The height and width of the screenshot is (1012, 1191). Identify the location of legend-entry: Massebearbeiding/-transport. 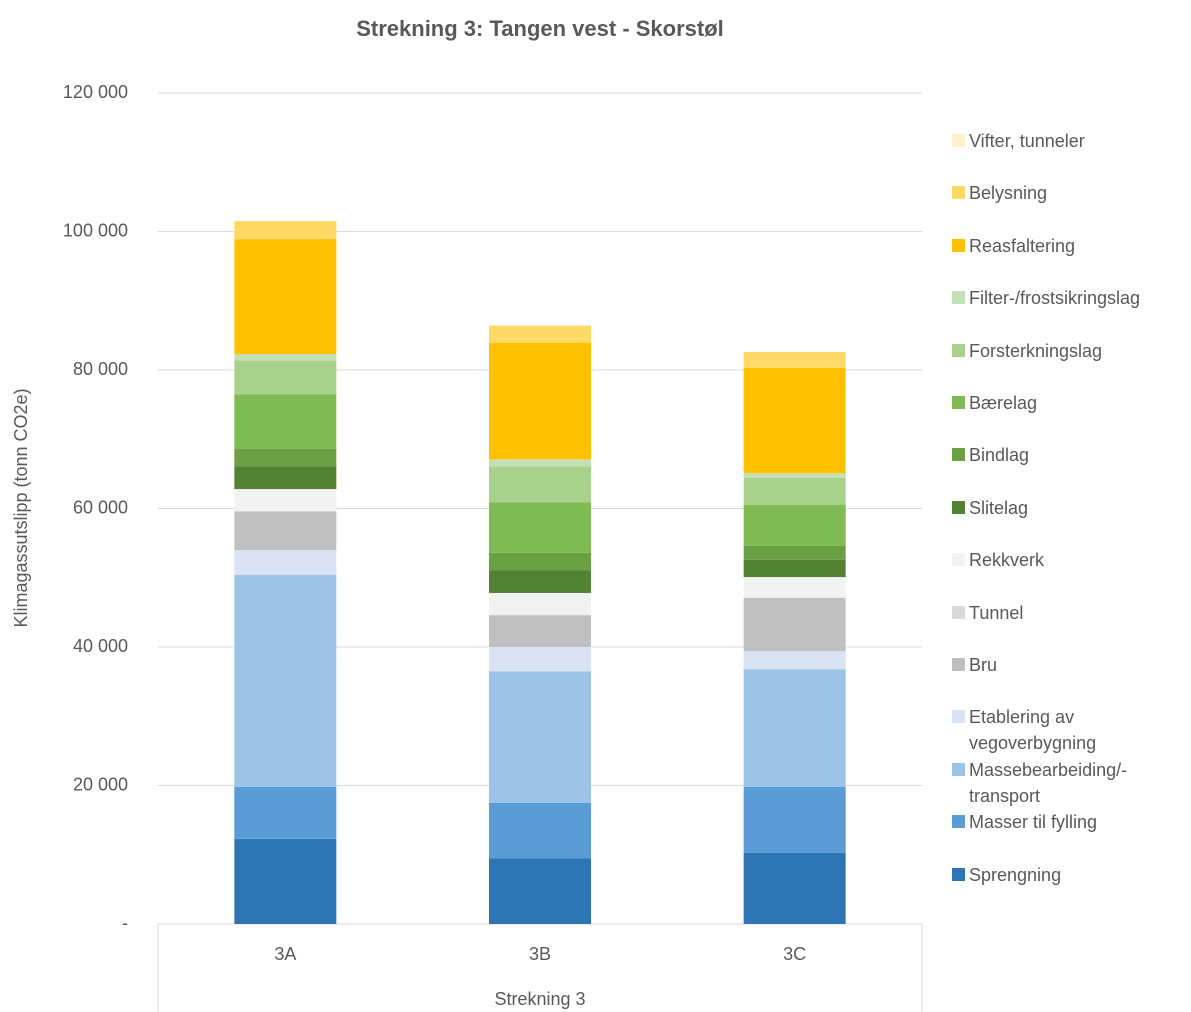
(1069, 783).